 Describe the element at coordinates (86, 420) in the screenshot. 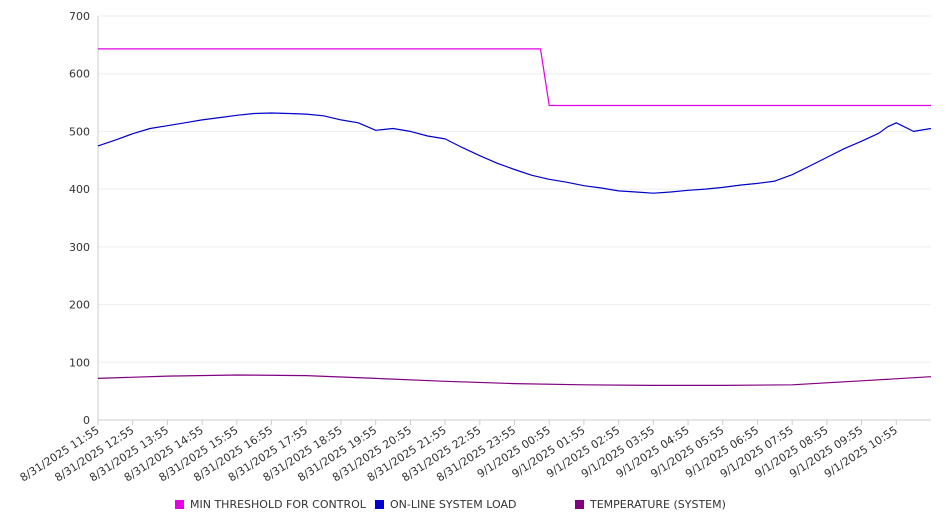

I see `y-tick-label: 0` at that location.